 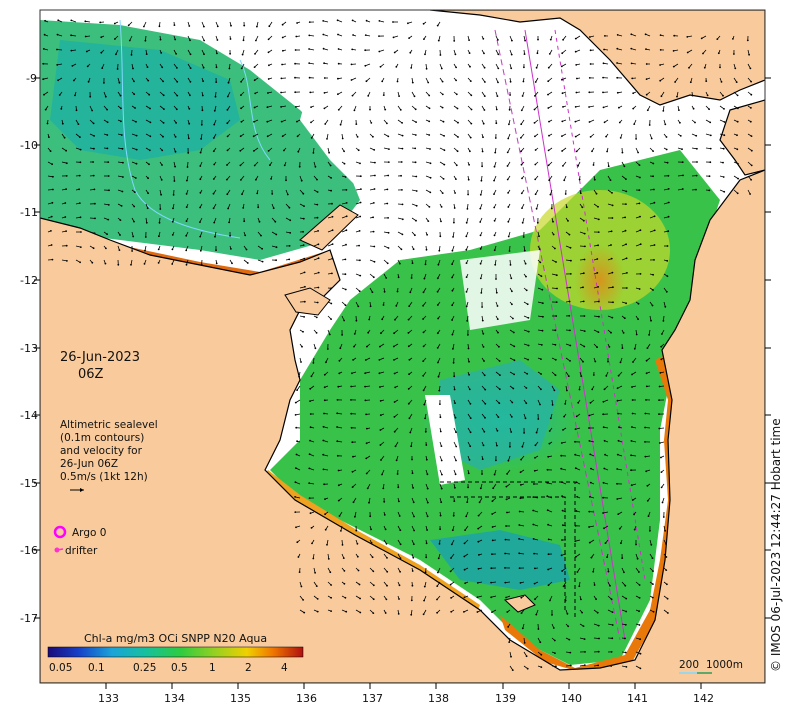 I want to click on colorbar-tick: 4, so click(x=284, y=668).